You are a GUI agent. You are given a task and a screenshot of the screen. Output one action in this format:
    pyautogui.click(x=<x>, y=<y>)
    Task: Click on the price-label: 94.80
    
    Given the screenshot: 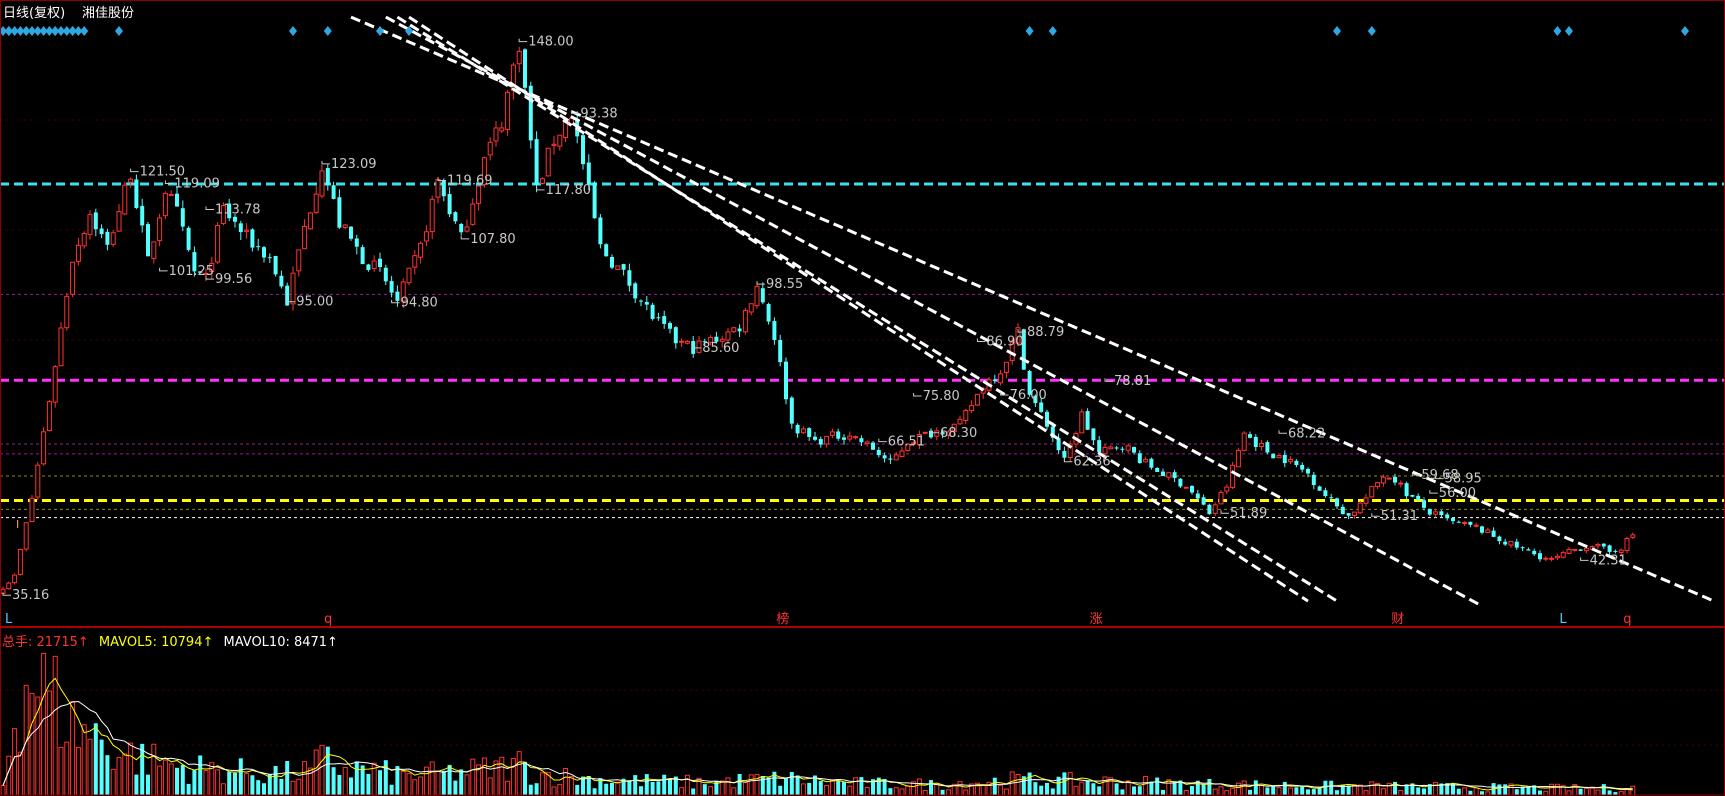 What is the action you would take?
    pyautogui.click(x=419, y=303)
    